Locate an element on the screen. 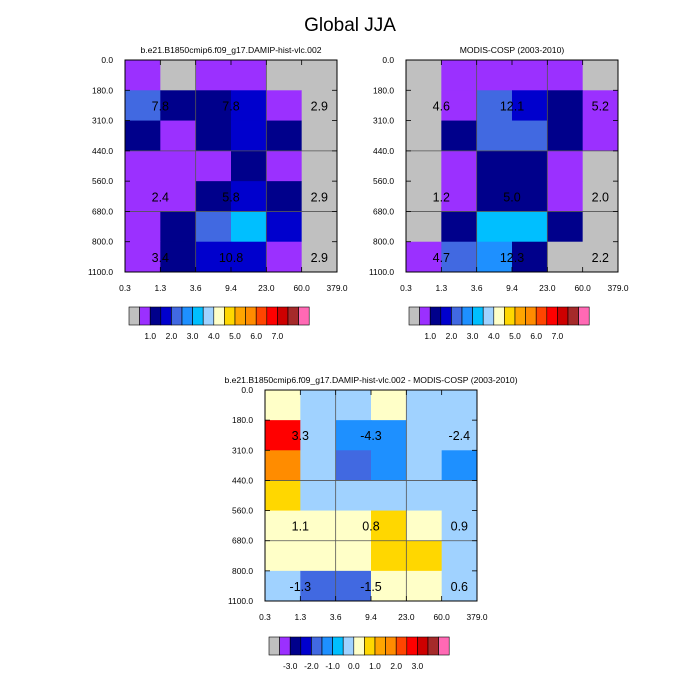 The width and height of the screenshot is (700, 700). colorbar-label: -3.0 is located at coordinates (290, 666).